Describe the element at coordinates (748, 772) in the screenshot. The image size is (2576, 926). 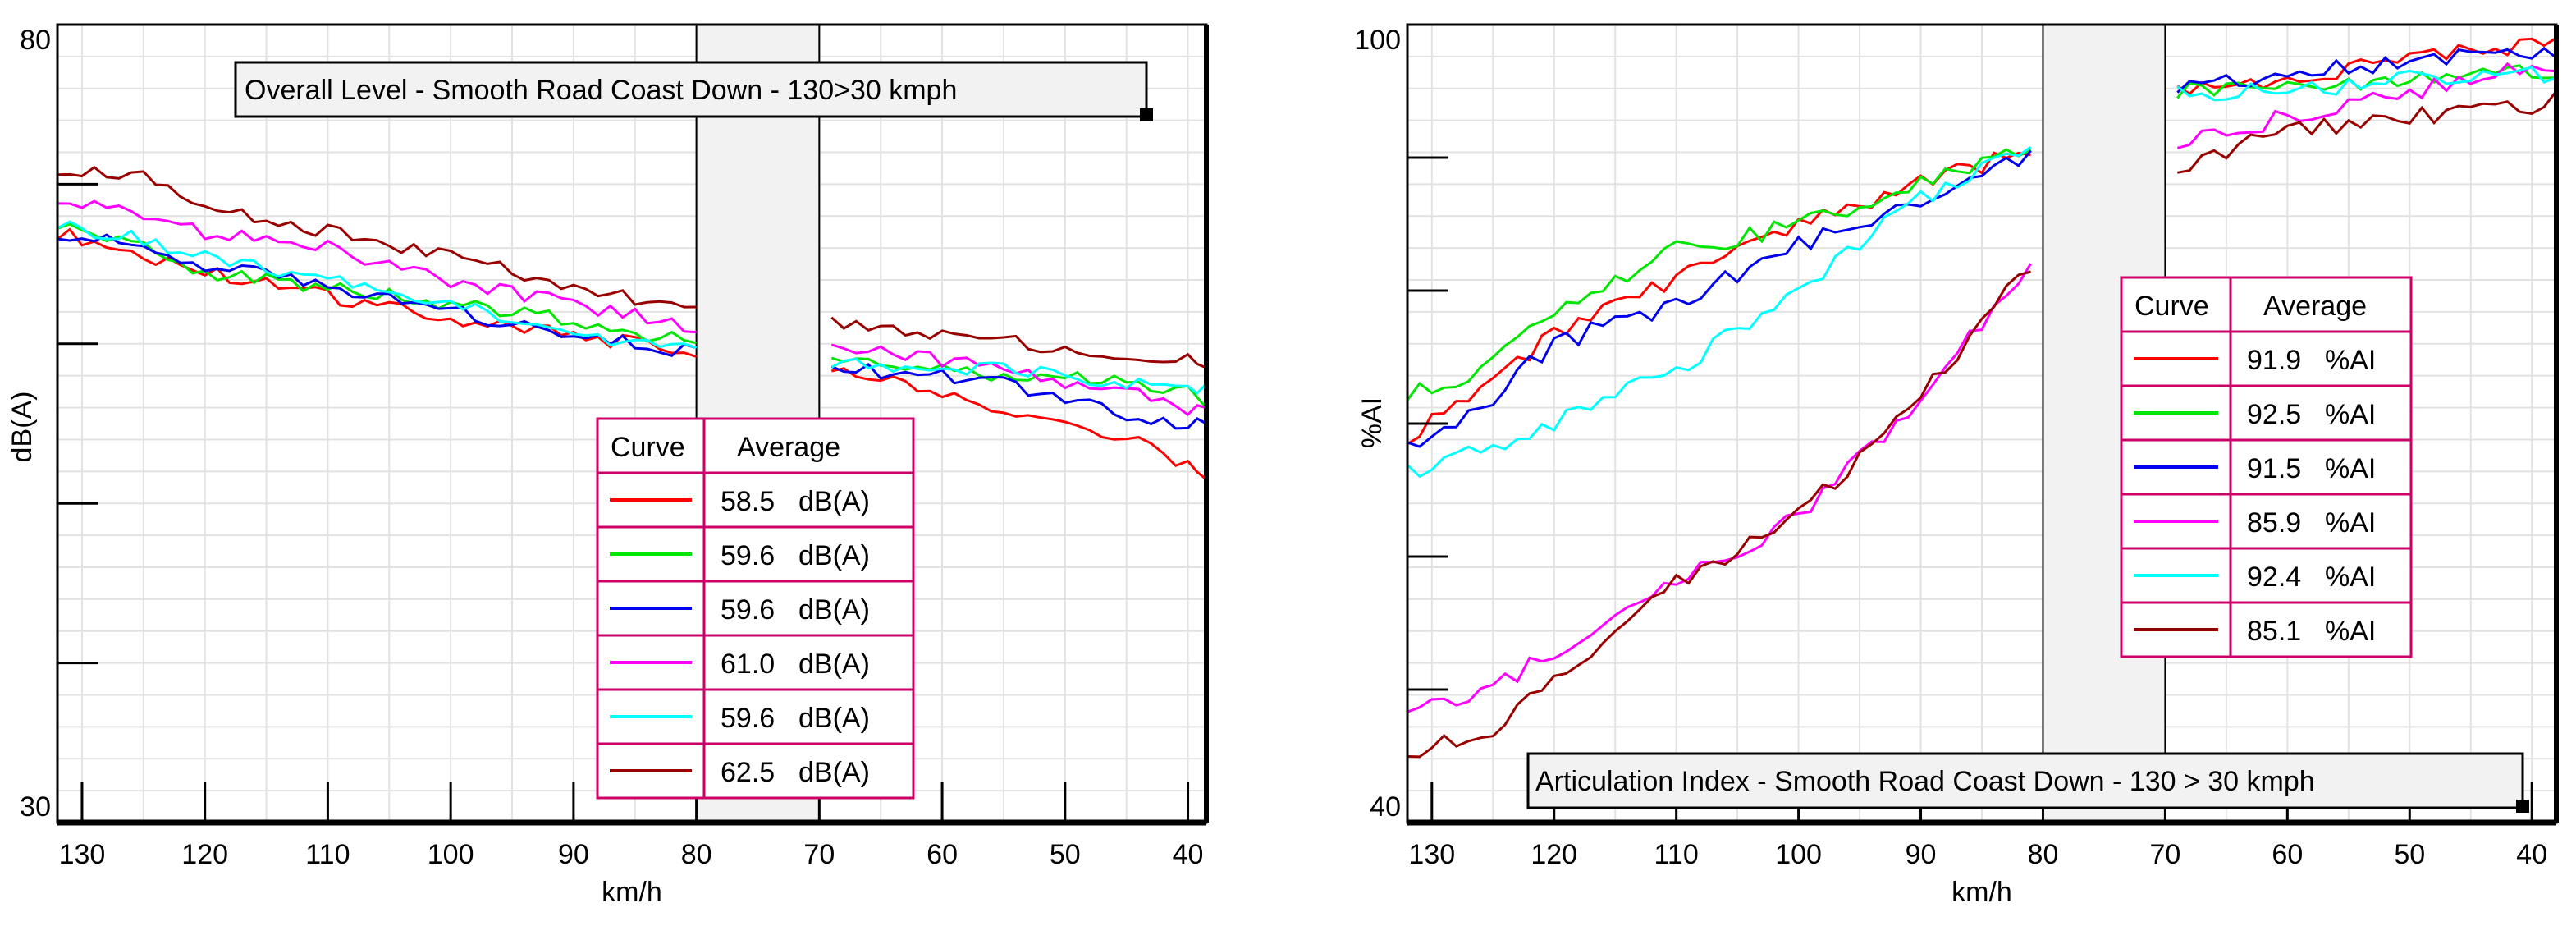
I see `legend-average-value: 62.5` at that location.